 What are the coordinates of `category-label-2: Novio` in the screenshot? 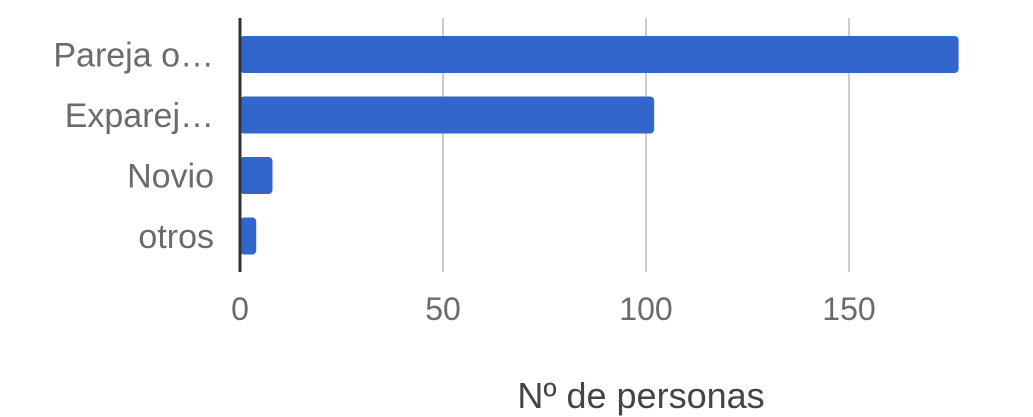 It's located at (170, 177).